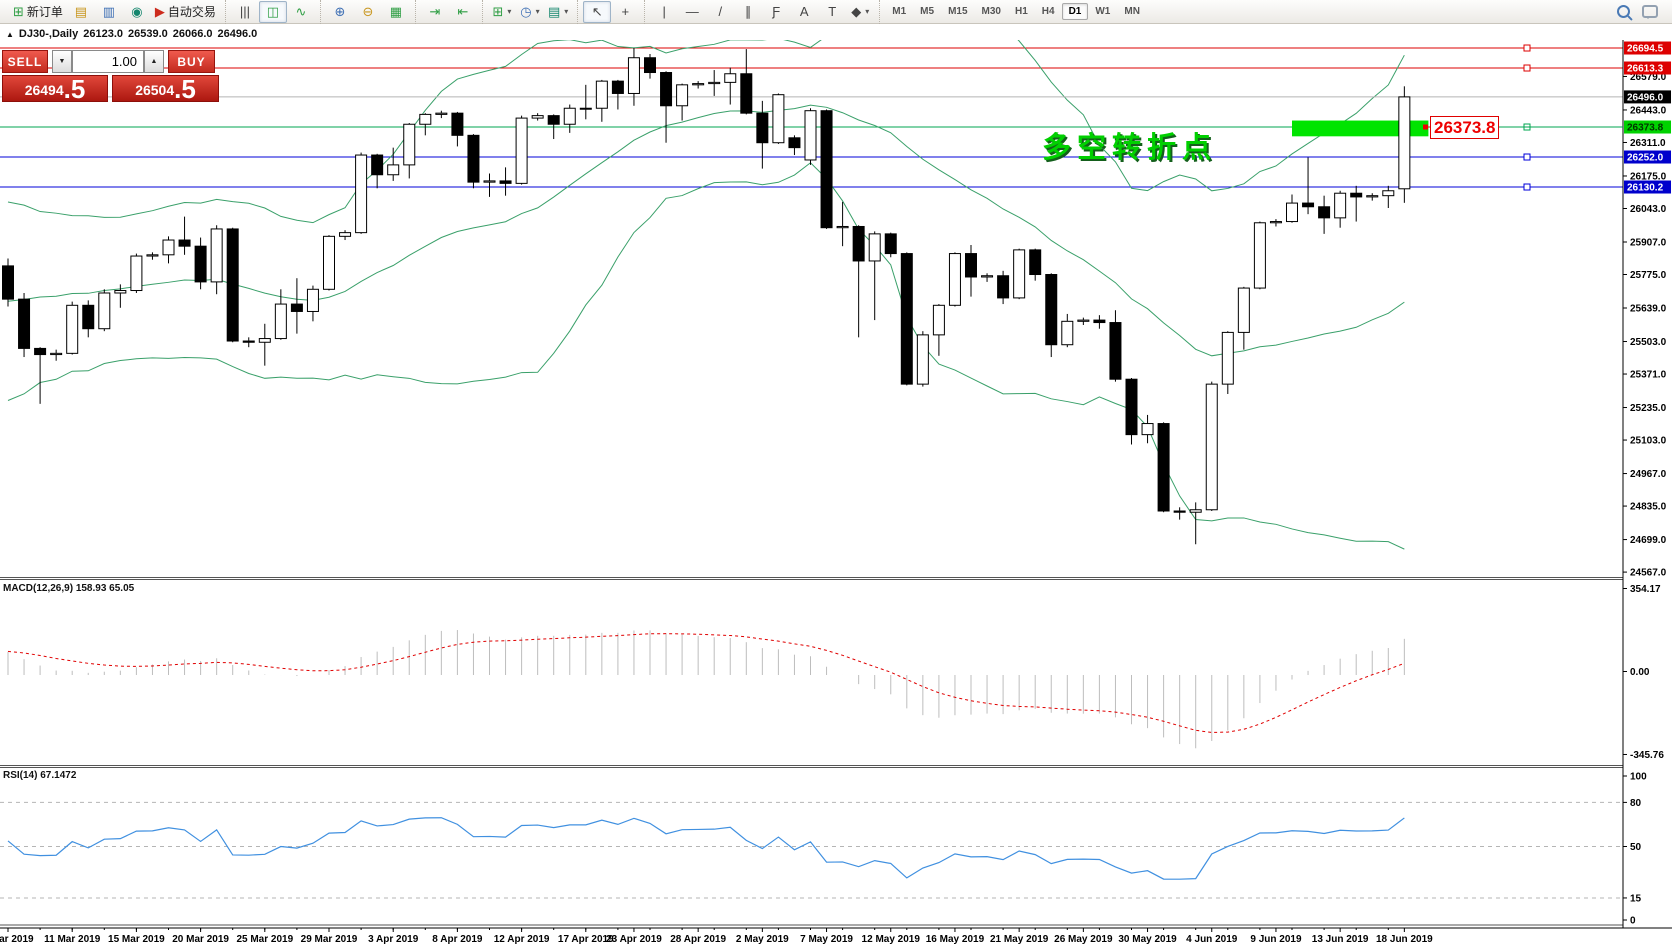 The image size is (1672, 947). I want to click on buy-price-button: 26504 .5, so click(165, 88).